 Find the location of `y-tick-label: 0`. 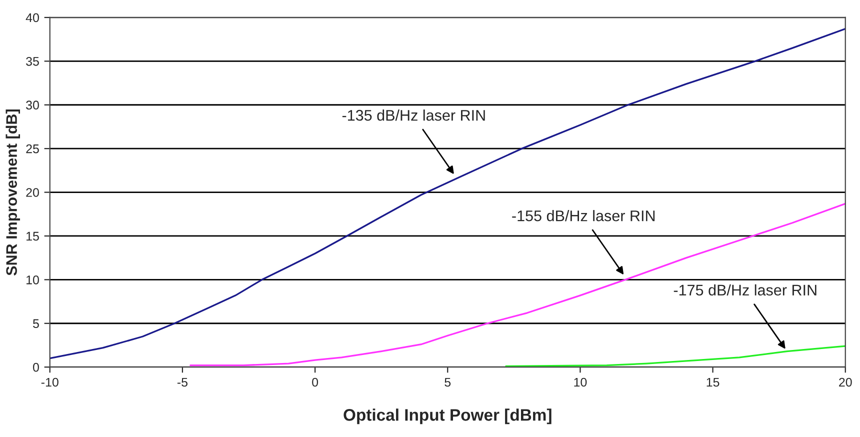

y-tick-label: 0 is located at coordinates (36, 367).